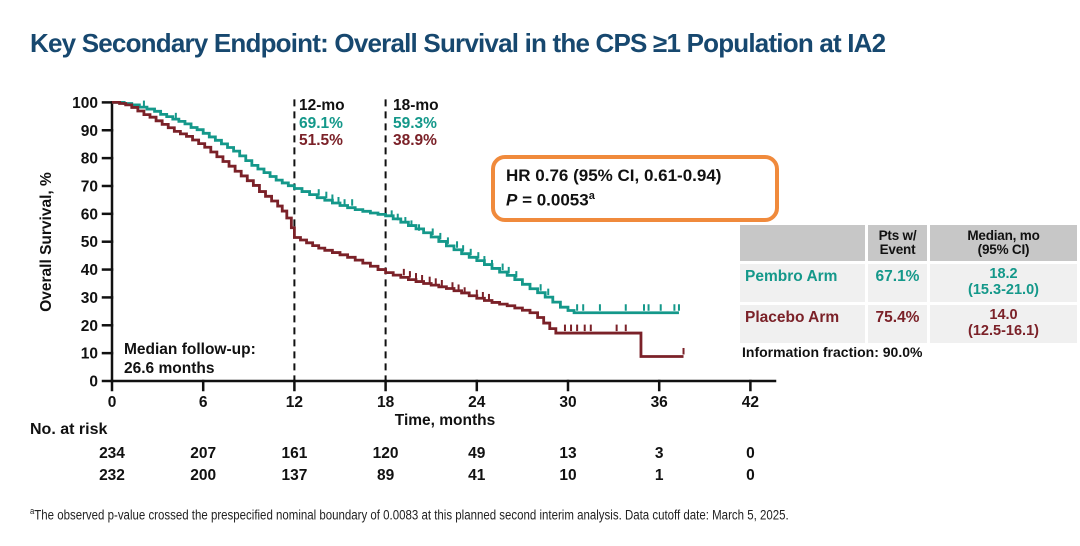 Image resolution: width=1080 pixels, height=546 pixels. What do you see at coordinates (660, 402) in the screenshot?
I see `svg-text: 36` at bounding box center [660, 402].